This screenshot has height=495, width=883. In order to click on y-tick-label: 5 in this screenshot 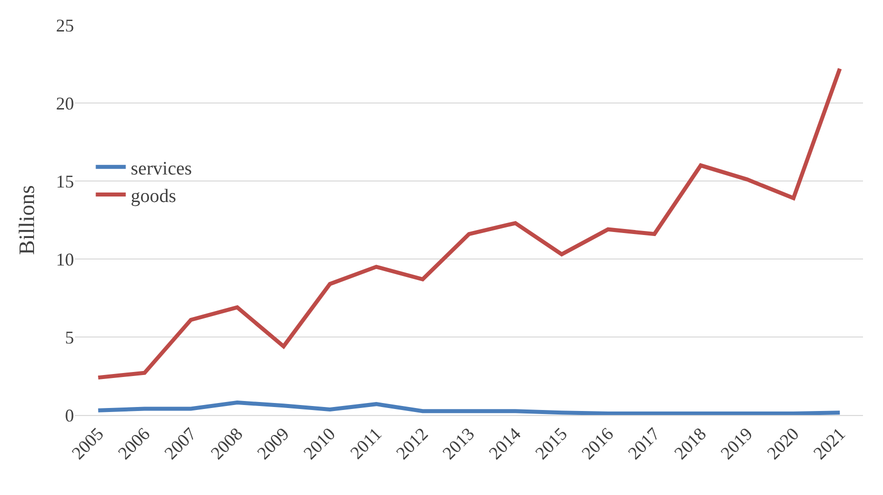, I will do `click(69, 337)`.